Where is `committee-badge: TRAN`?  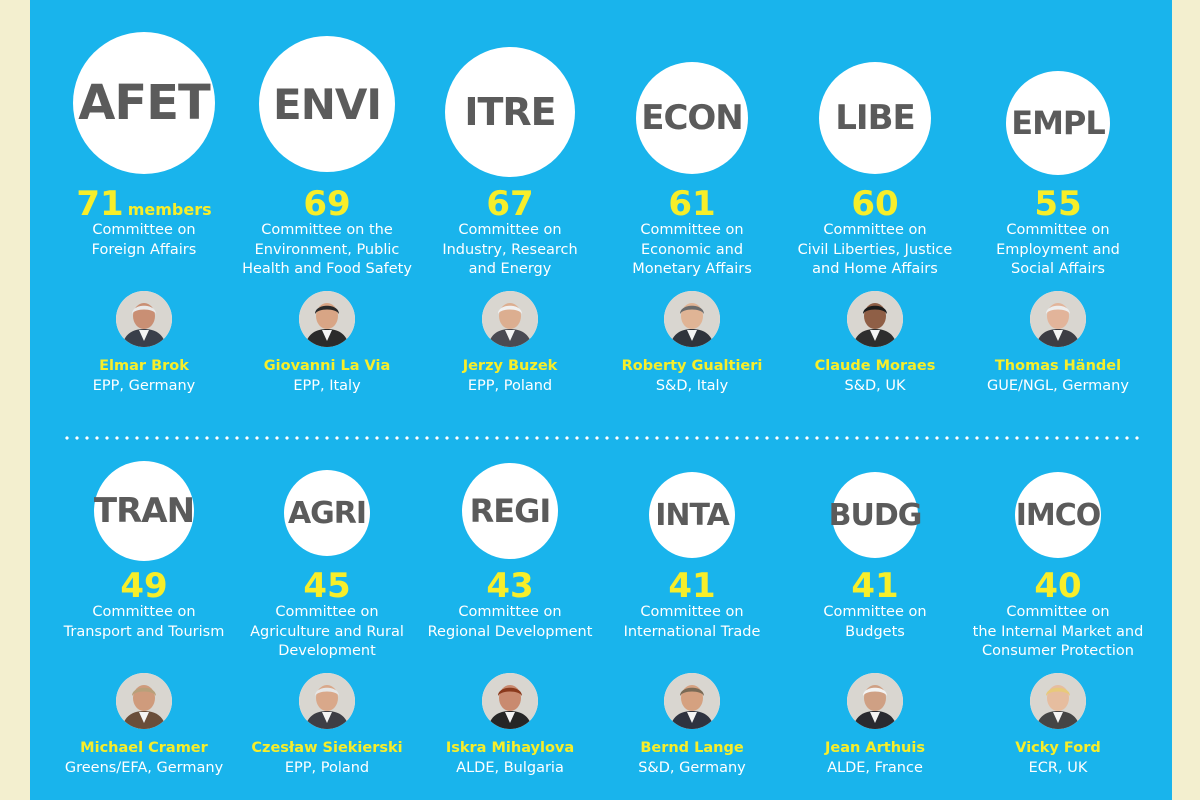 committee-badge: TRAN is located at coordinates (144, 511).